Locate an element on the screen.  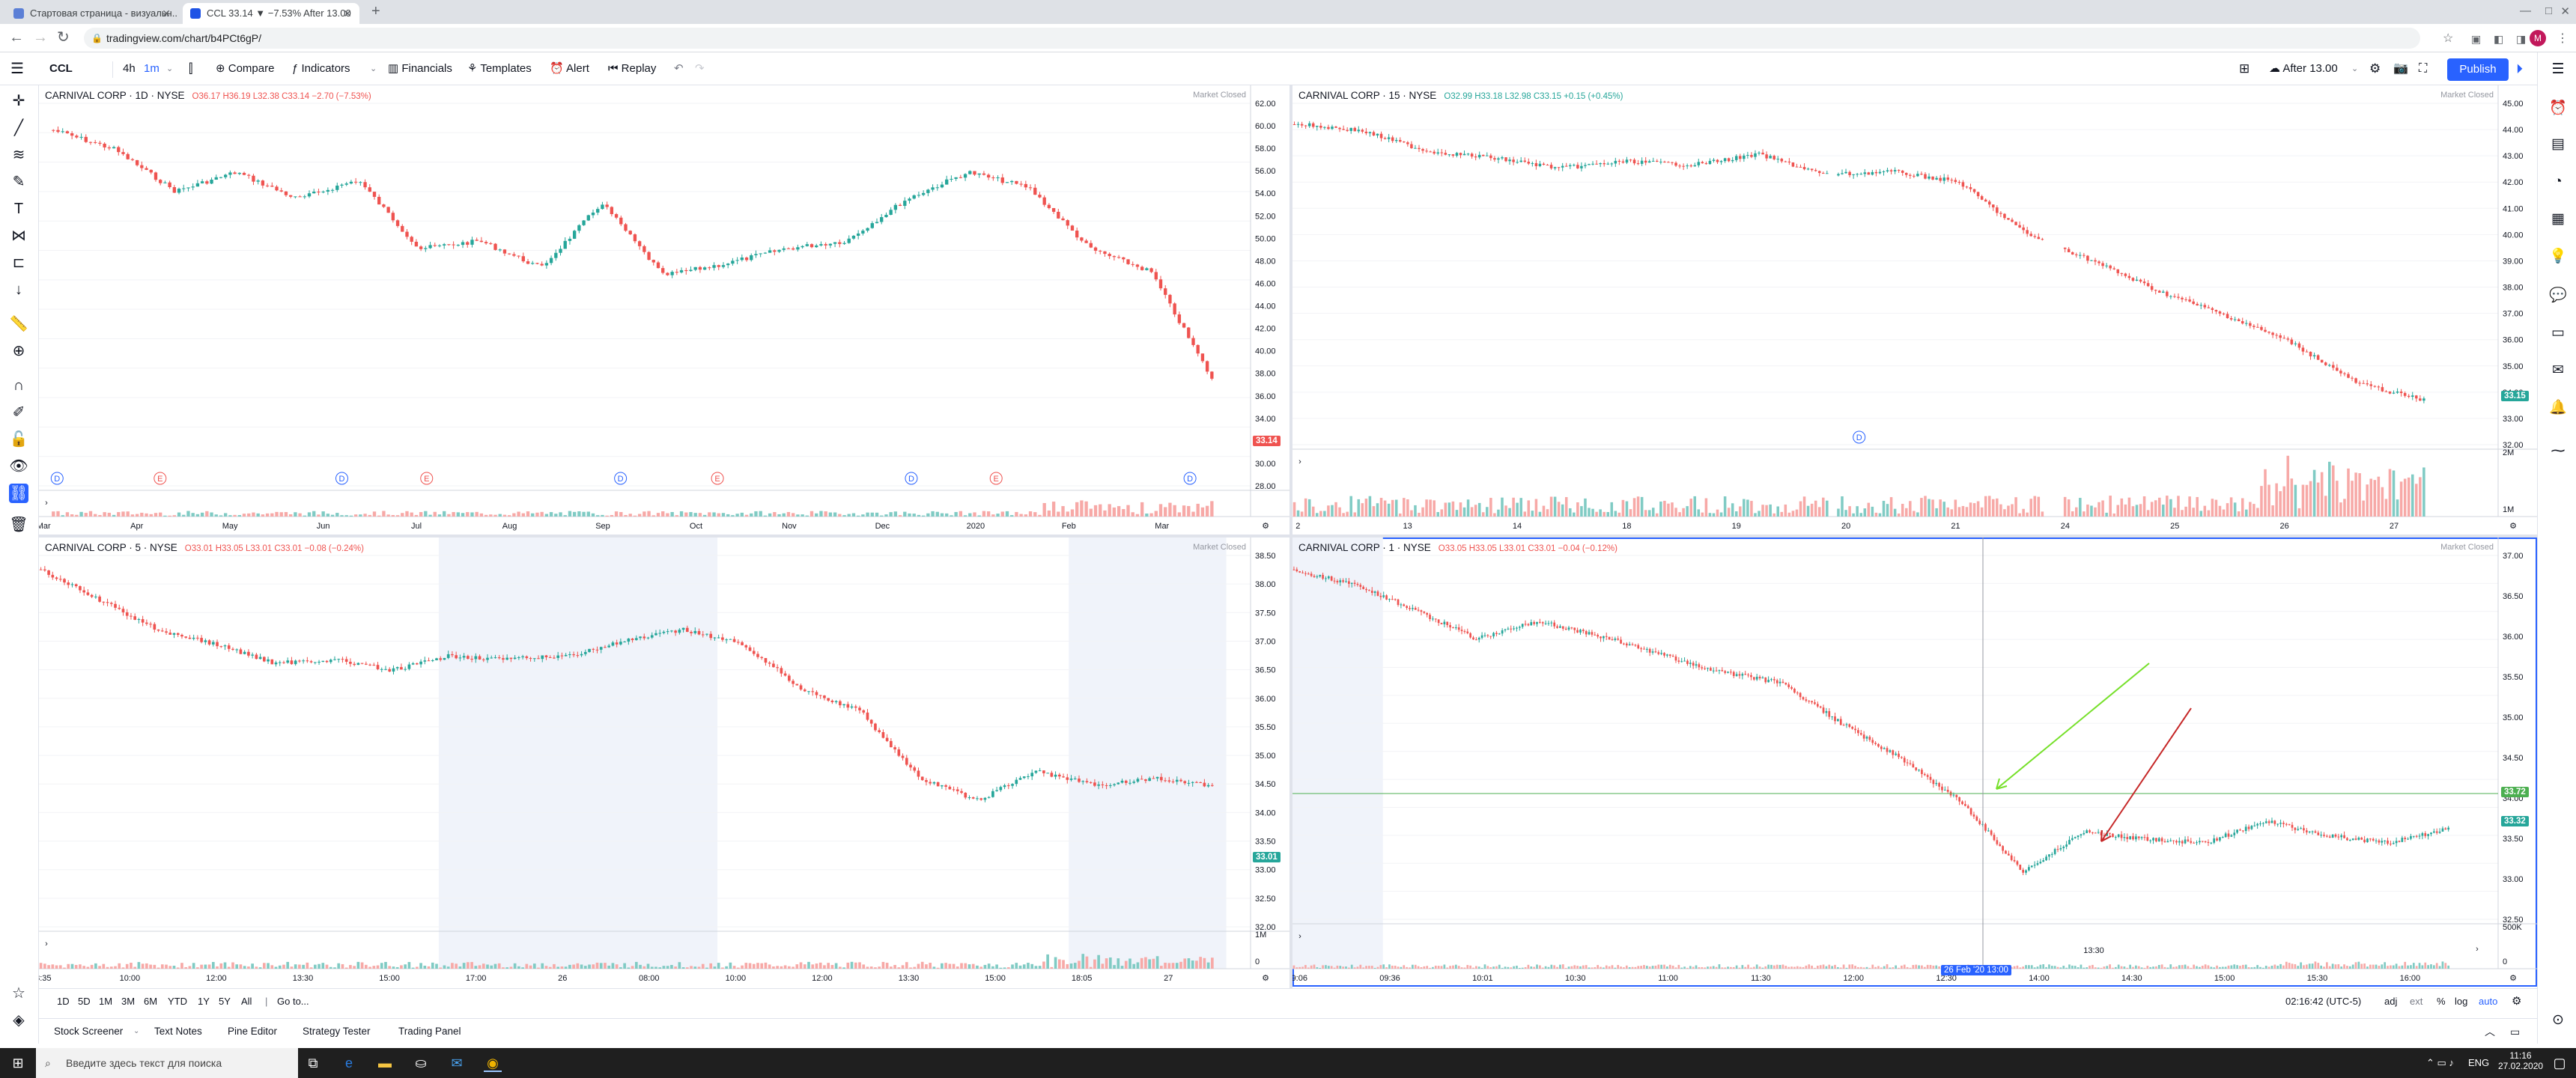
extension-icon: ▣ is located at coordinates (2476, 39).